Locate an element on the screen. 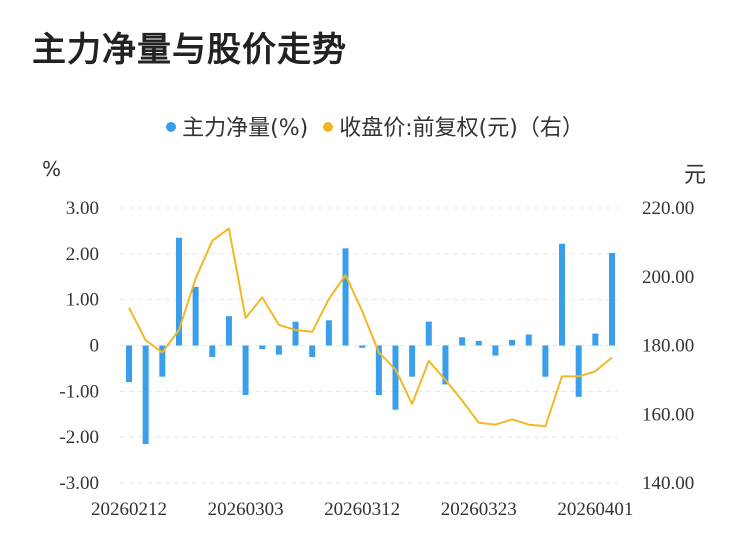 Image resolution: width=750 pixels, height=558 pixels. y-left-tick-label: 2.00 is located at coordinates (82, 254).